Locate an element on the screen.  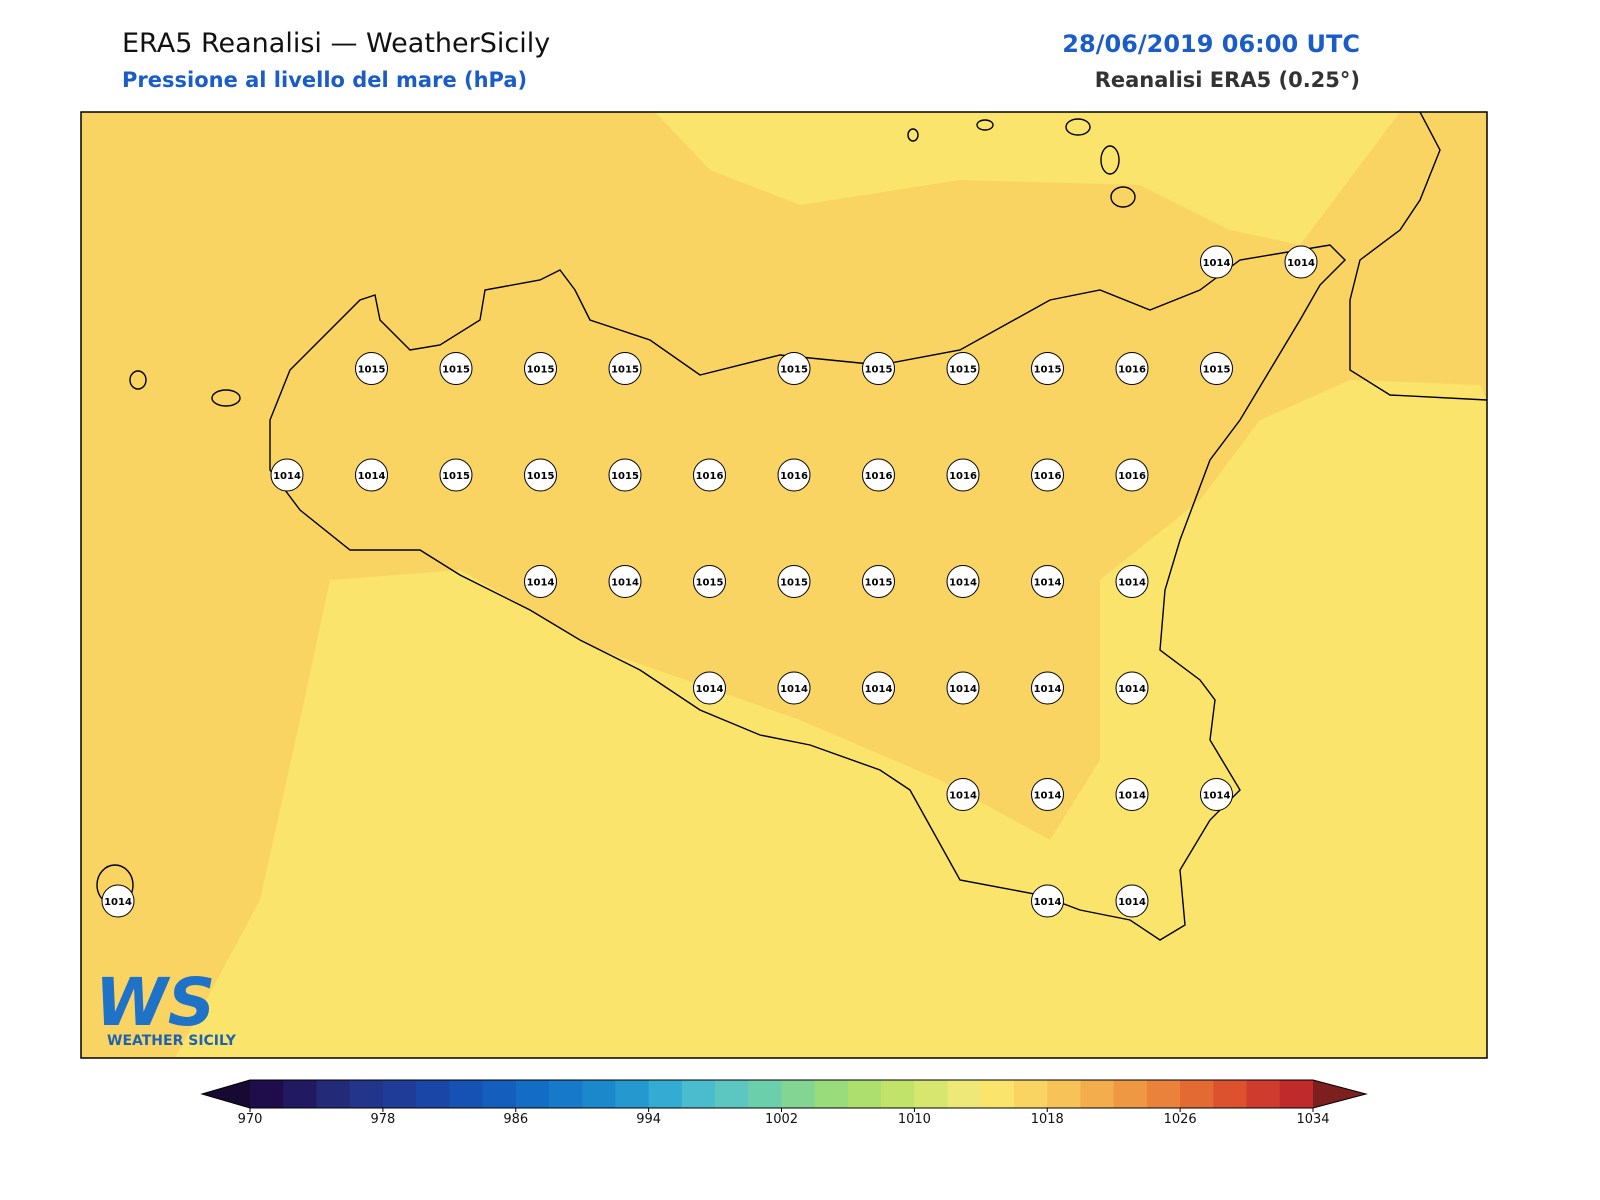
logo-name: WEATHER SICILY is located at coordinates (172, 1041).